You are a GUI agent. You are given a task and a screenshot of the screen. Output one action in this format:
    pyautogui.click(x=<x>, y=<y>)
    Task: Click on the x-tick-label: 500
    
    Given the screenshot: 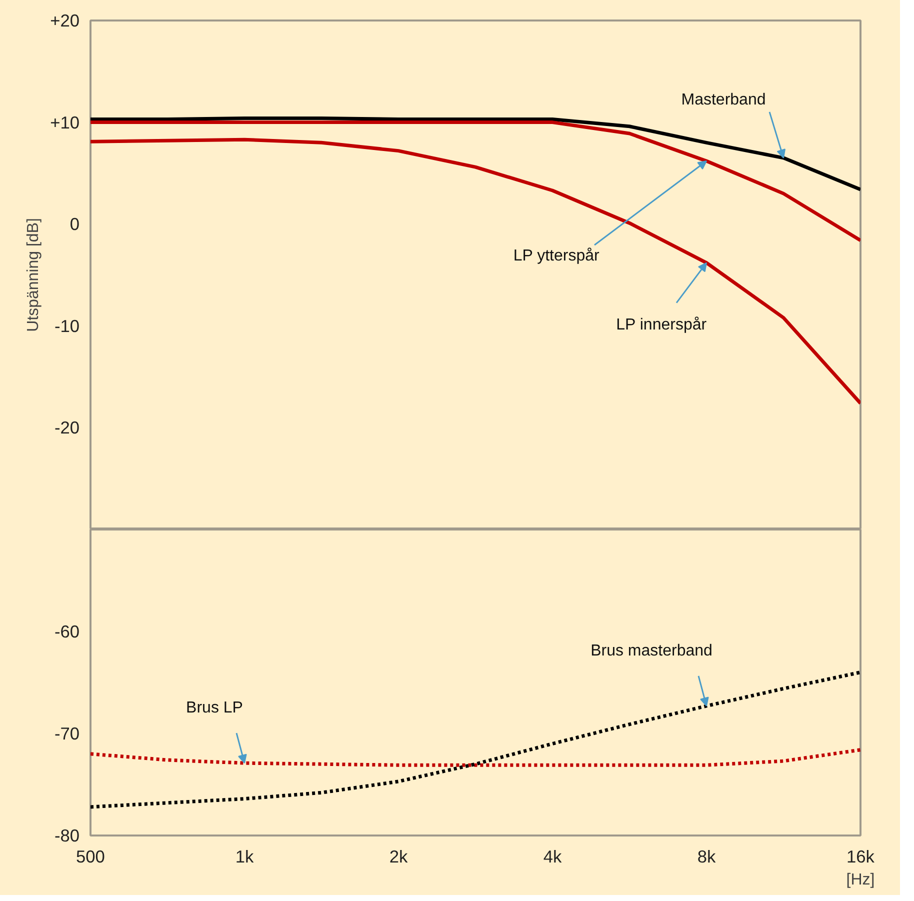 What is the action you would take?
    pyautogui.click(x=90, y=856)
    